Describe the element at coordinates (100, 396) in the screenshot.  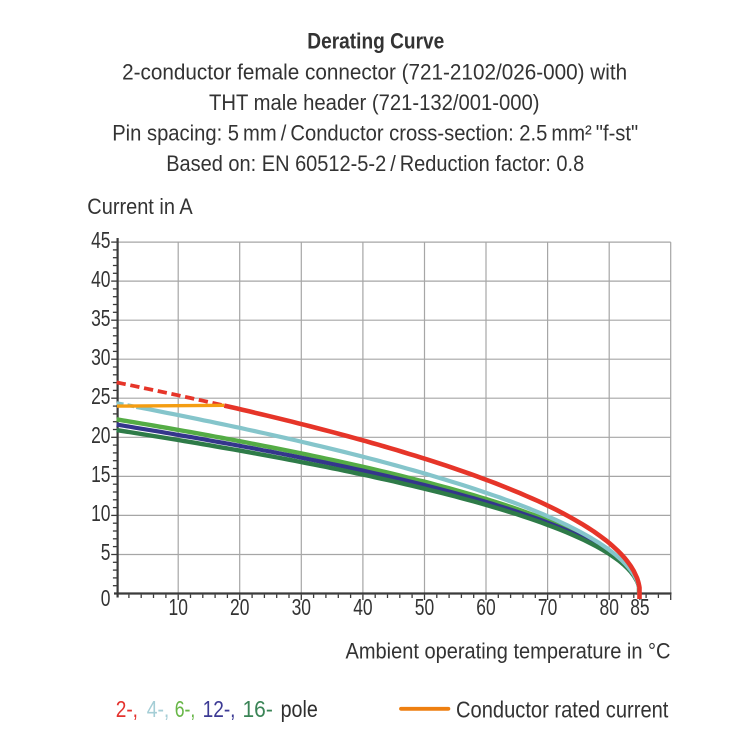
I see `svg-text: 25` at that location.